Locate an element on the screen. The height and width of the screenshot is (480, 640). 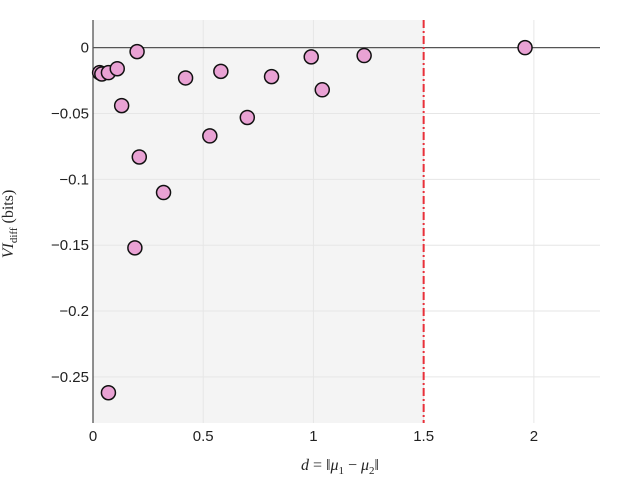
y-tick-label: −0.2 is located at coordinates (74, 311).